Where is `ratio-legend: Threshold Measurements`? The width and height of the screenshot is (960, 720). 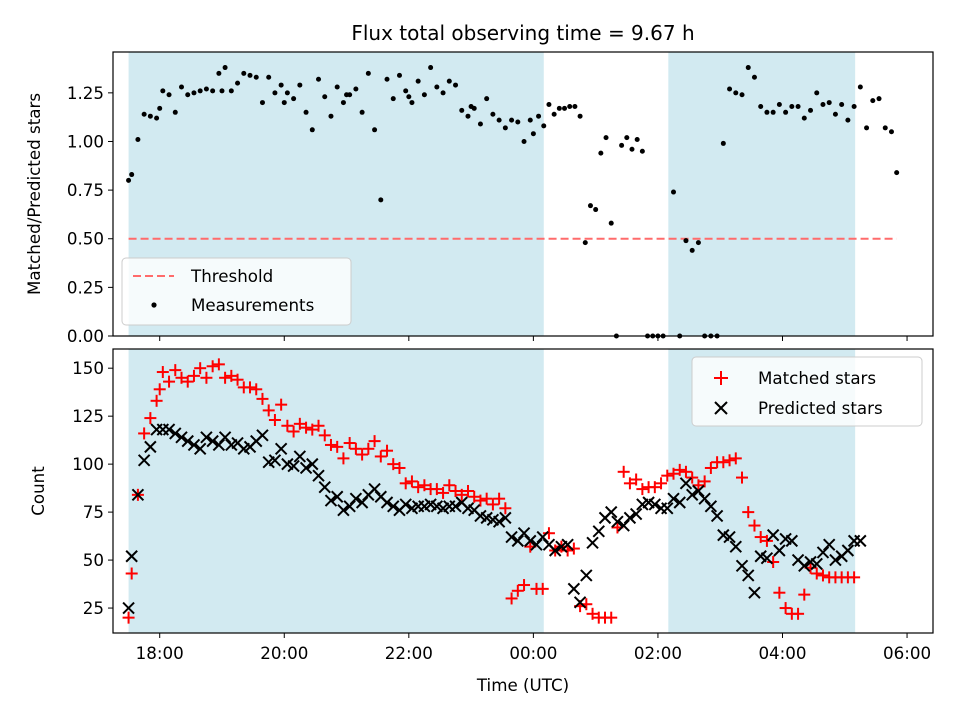
ratio-legend: Threshold Measurements is located at coordinates (236, 291).